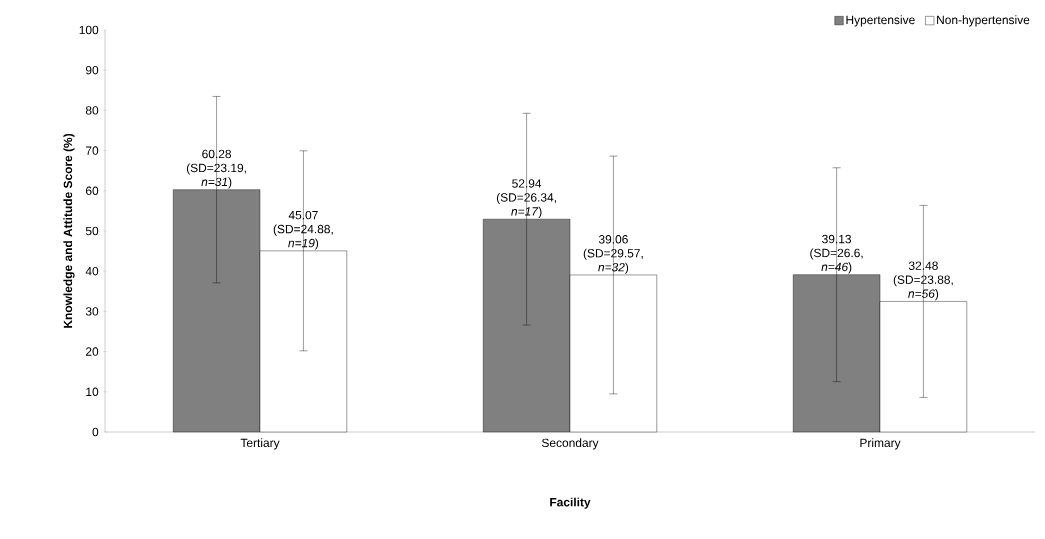  What do you see at coordinates (92, 271) in the screenshot?
I see `y-tick-label: 40` at bounding box center [92, 271].